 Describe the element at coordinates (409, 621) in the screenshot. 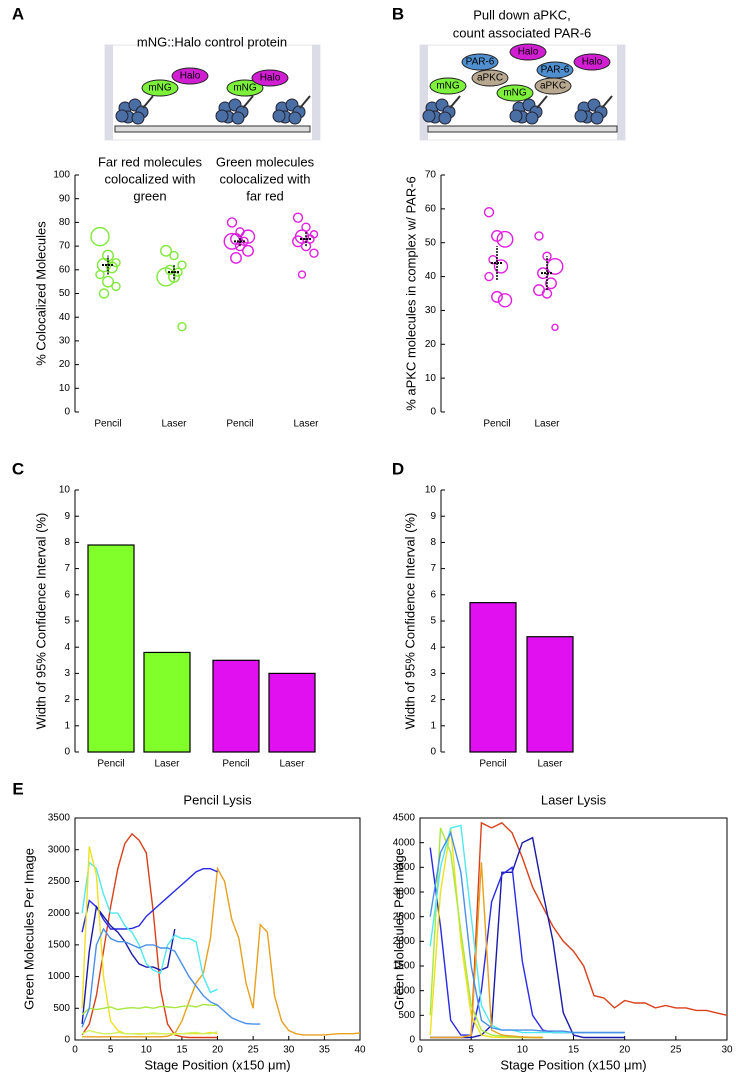

I see `y-axis-label: Width of 95% Confidence Interval (%)` at that location.